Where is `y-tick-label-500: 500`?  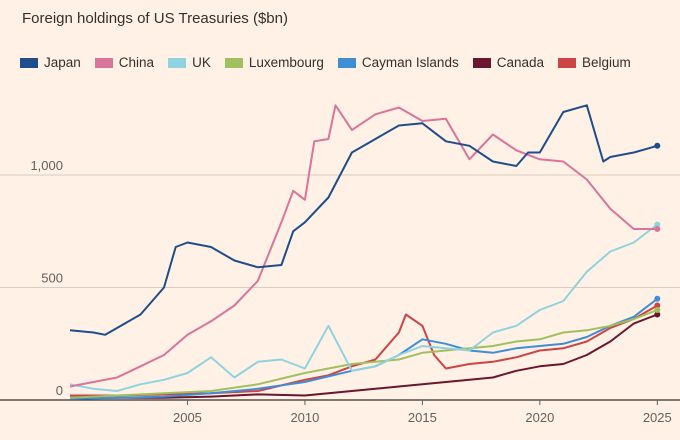 y-tick-label-500: 500 is located at coordinates (52, 278).